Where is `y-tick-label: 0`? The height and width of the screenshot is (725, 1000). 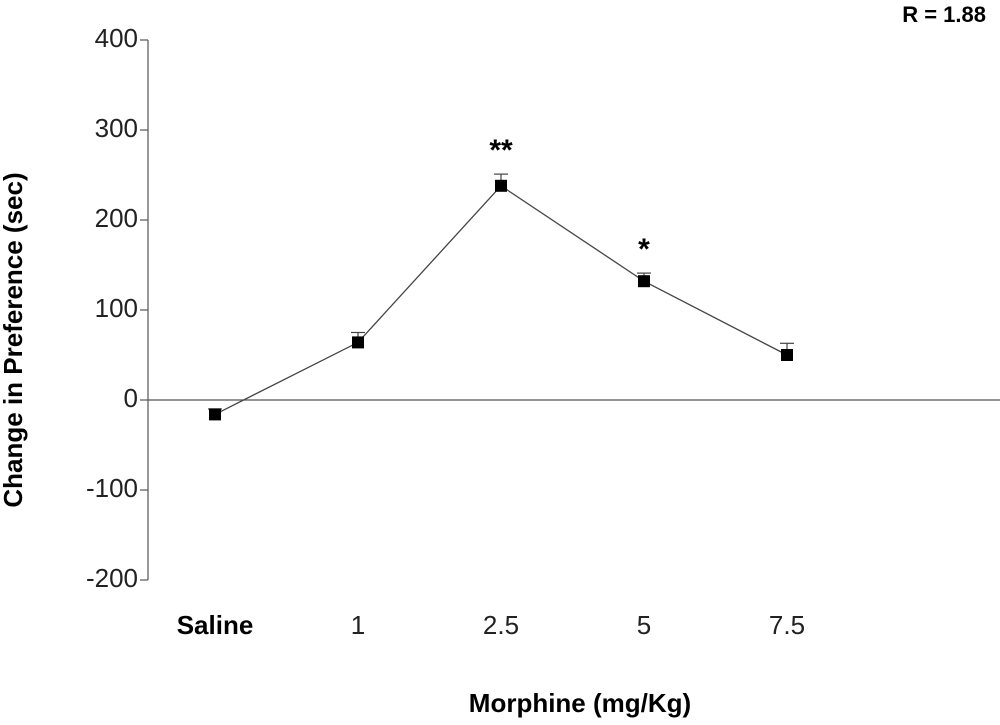
y-tick-label: 0 is located at coordinates (131, 398).